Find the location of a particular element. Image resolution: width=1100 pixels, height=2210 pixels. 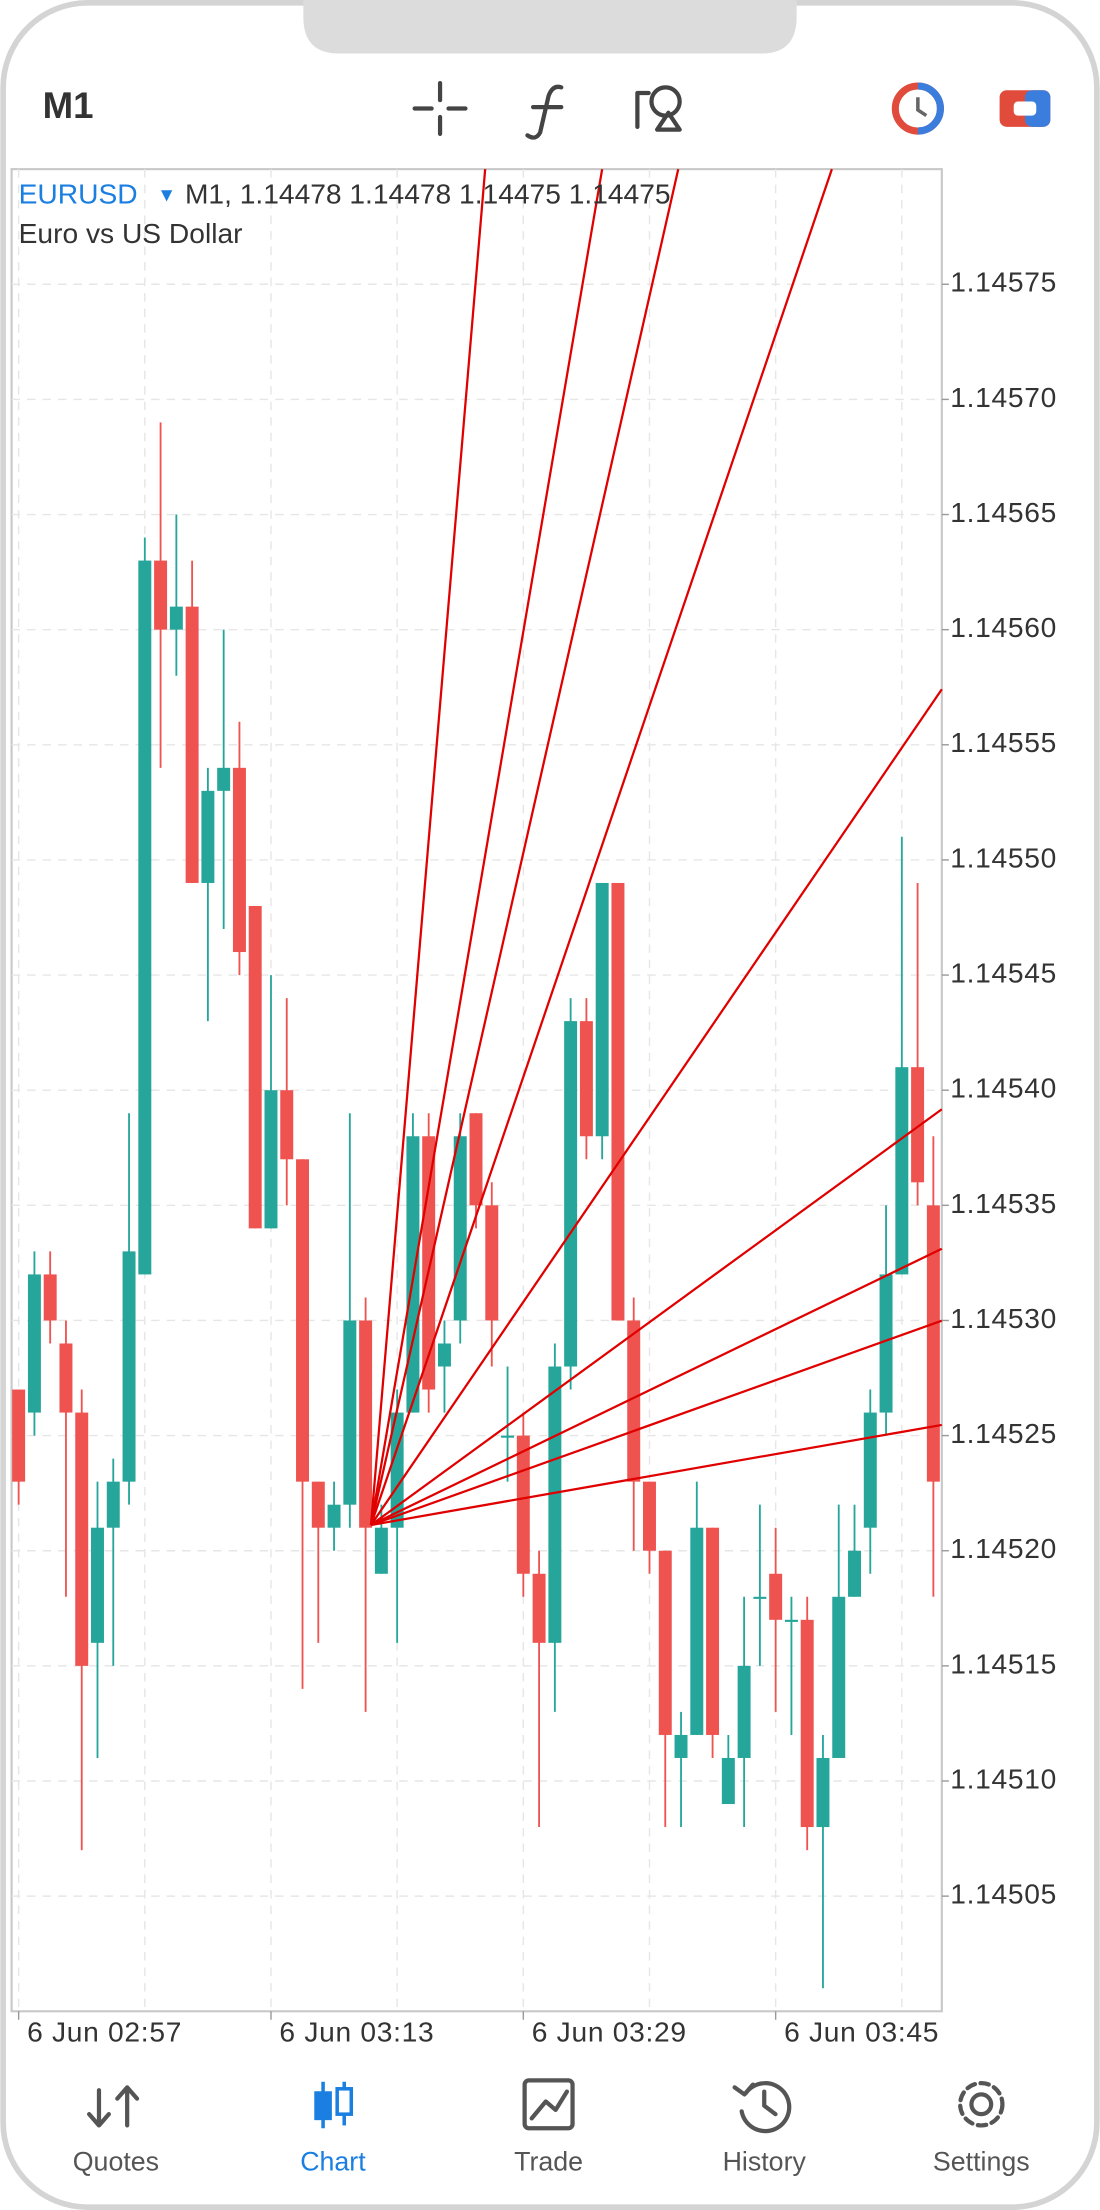

tab-label: Quotes is located at coordinates (116, 2162).